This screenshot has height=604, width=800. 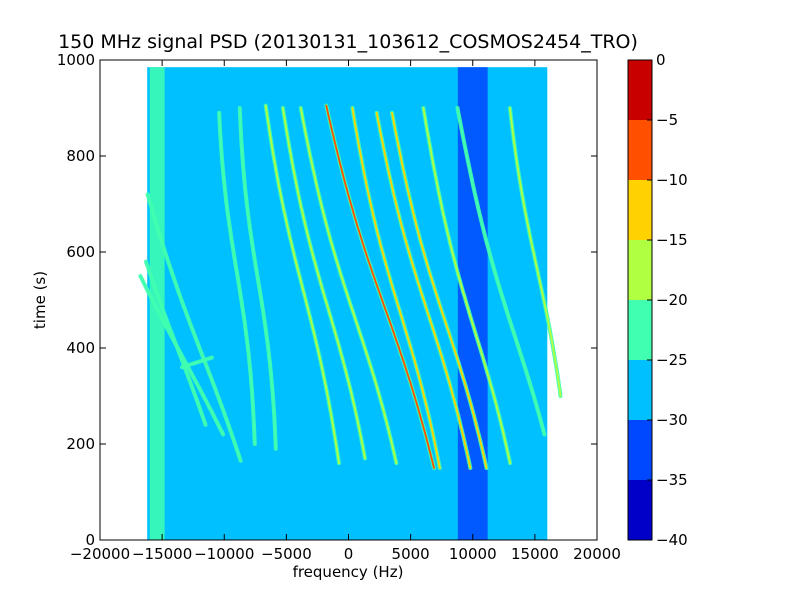 What do you see at coordinates (473, 554) in the screenshot?
I see `x-tick-label: 10000` at bounding box center [473, 554].